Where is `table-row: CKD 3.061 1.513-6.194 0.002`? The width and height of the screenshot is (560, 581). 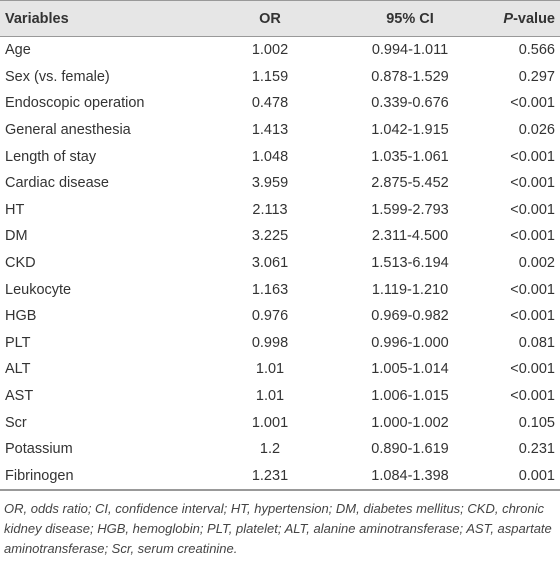
table-row: CKD 3.061 1.513-6.194 0.002 is located at coordinates (280, 263).